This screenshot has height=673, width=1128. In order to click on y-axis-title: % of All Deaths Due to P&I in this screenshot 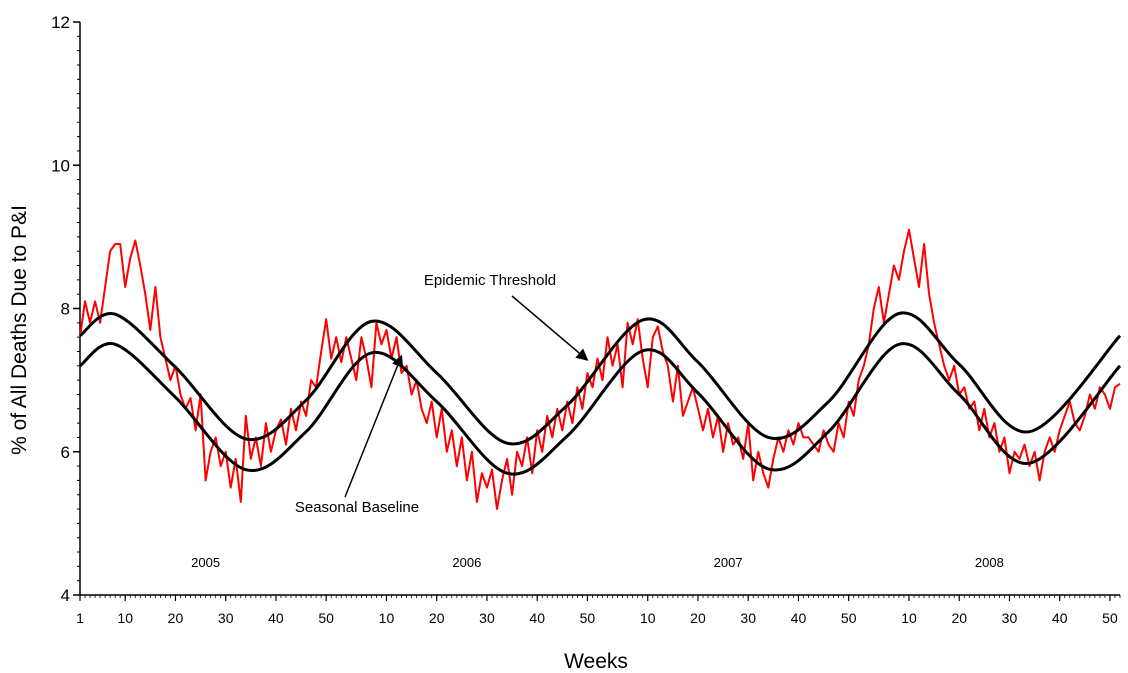, I will do `click(19, 330)`.